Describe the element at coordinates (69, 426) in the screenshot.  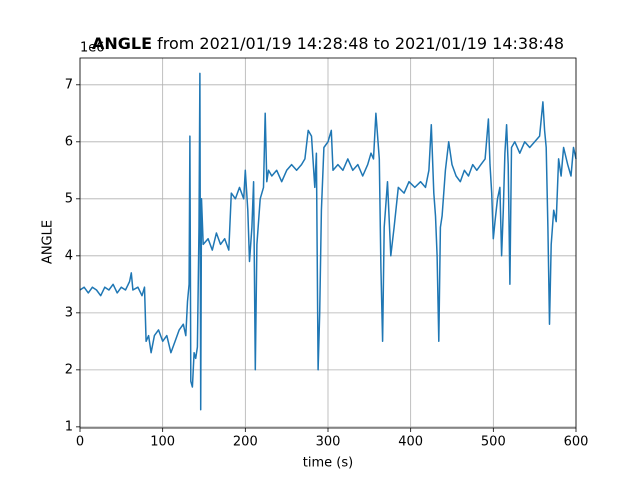
I see `y-tick-label: 1` at that location.